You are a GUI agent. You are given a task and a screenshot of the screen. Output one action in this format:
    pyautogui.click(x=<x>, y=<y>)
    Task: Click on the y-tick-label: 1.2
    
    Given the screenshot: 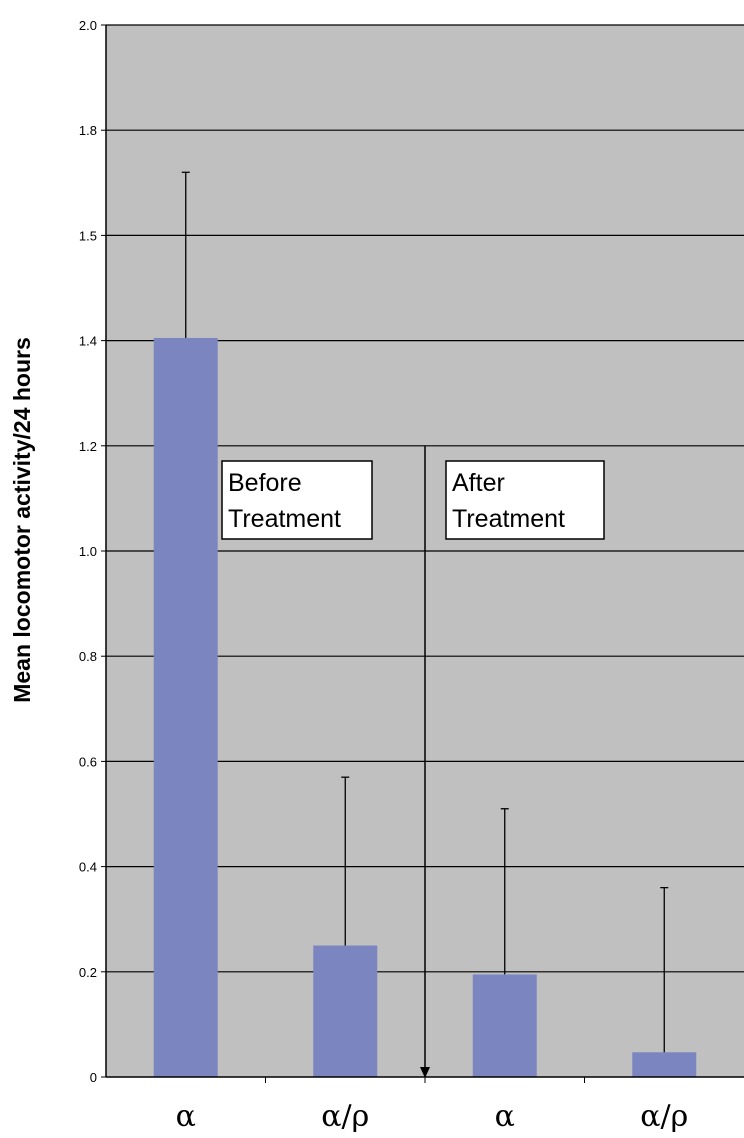 What is the action you would take?
    pyautogui.click(x=88, y=446)
    